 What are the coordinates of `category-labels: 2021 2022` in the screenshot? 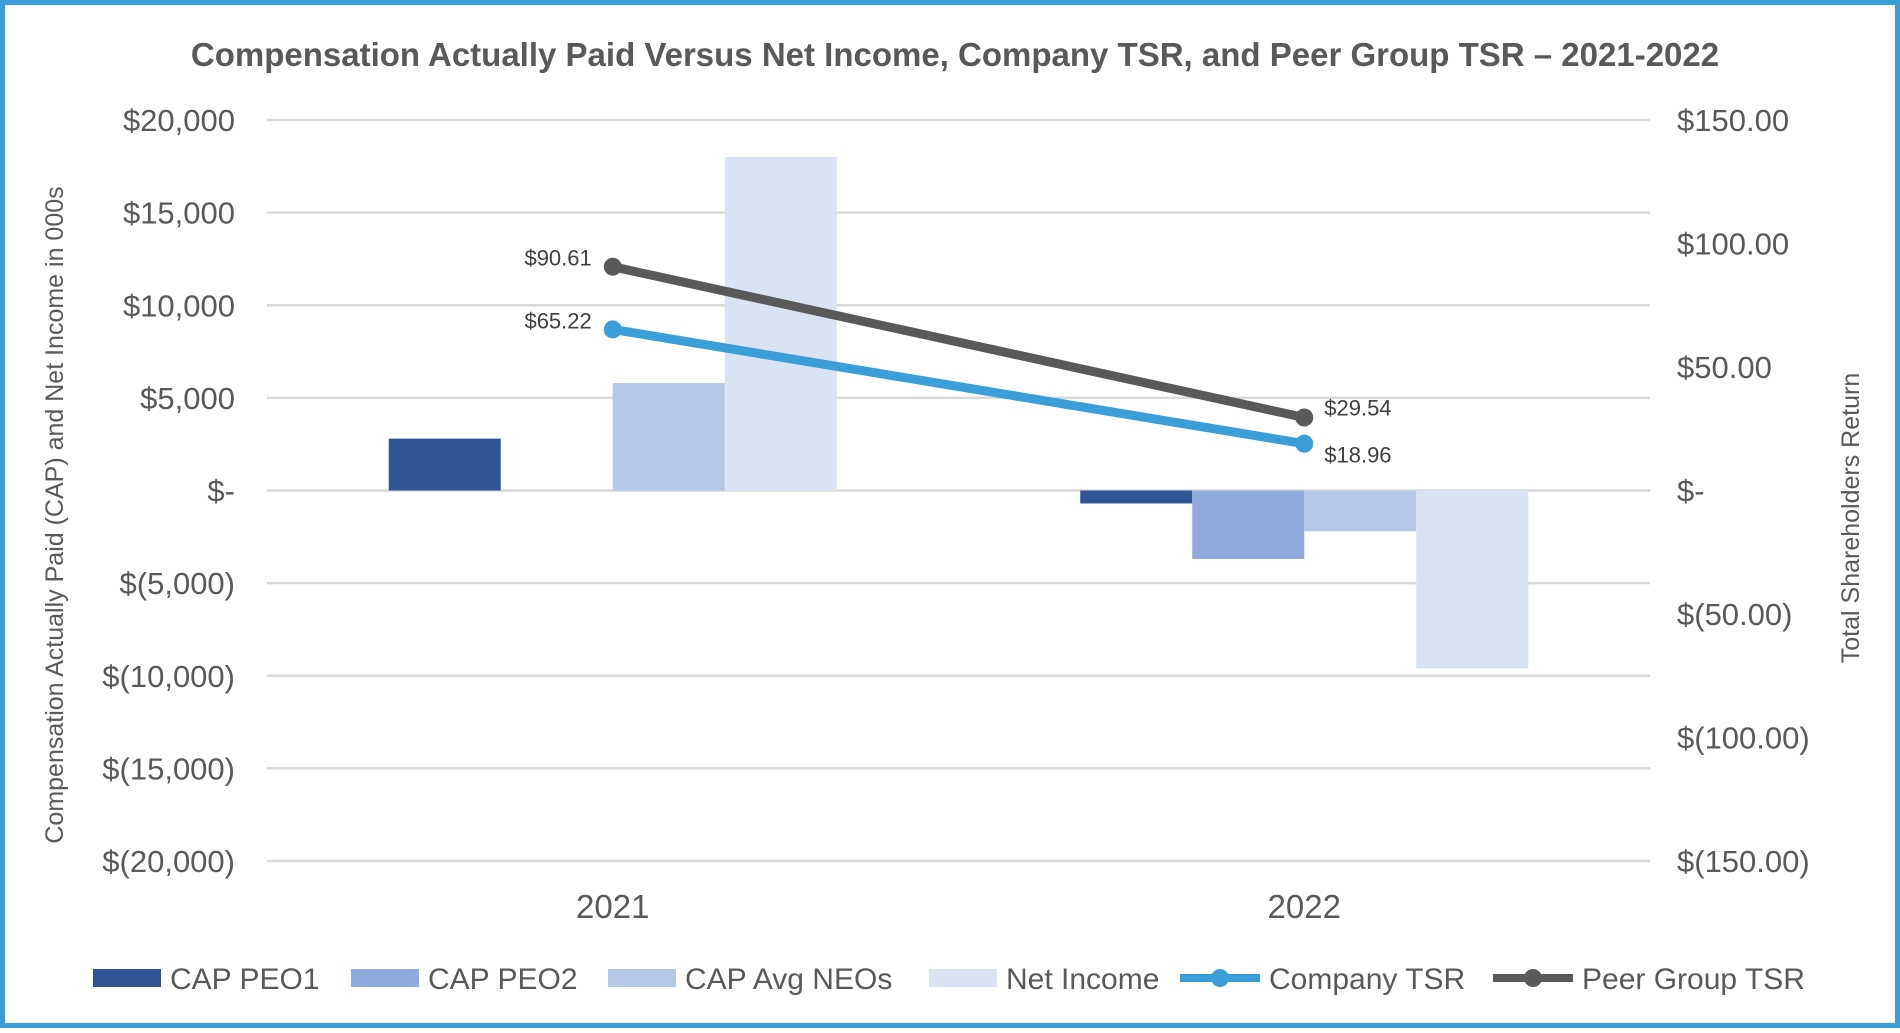 It's located at (958, 906).